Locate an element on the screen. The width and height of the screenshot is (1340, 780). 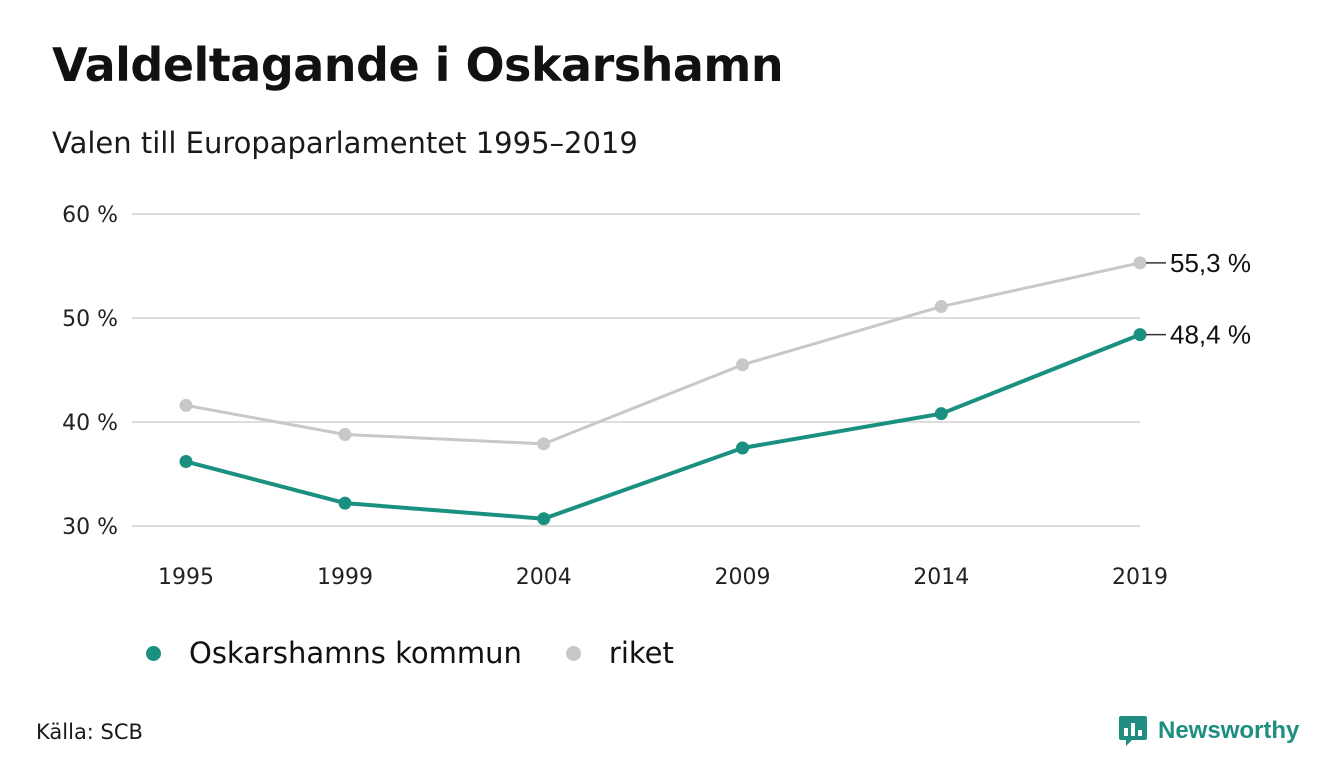
y-tick-label: 30 % is located at coordinates (90, 527).